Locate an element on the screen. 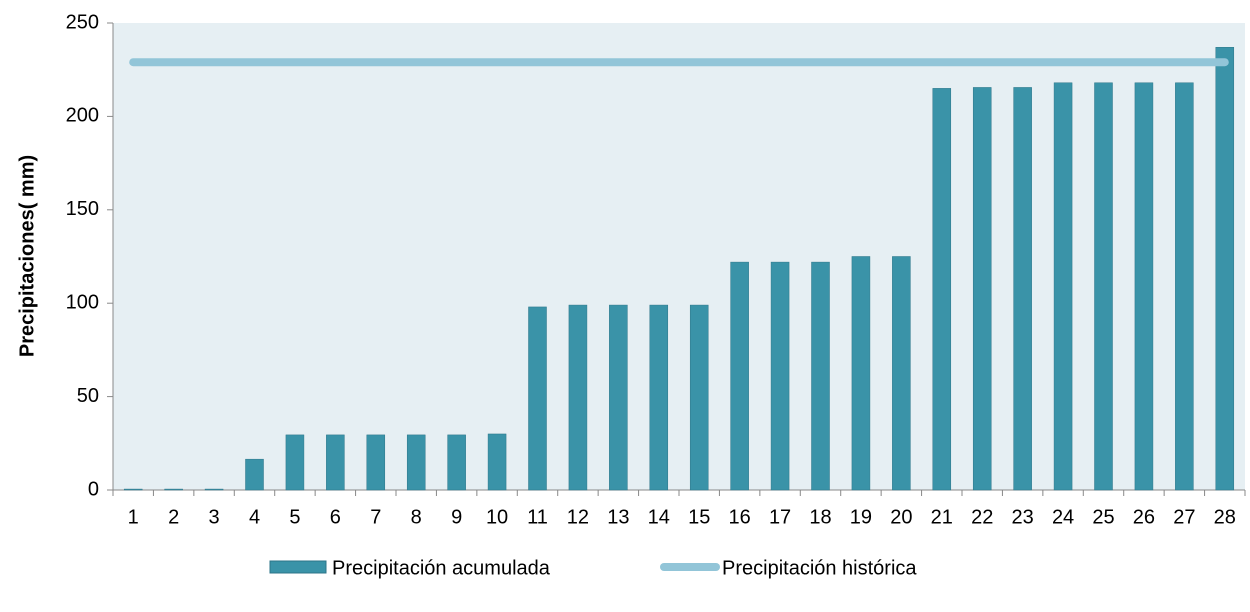  x-tick-label: 8 is located at coordinates (416, 517).